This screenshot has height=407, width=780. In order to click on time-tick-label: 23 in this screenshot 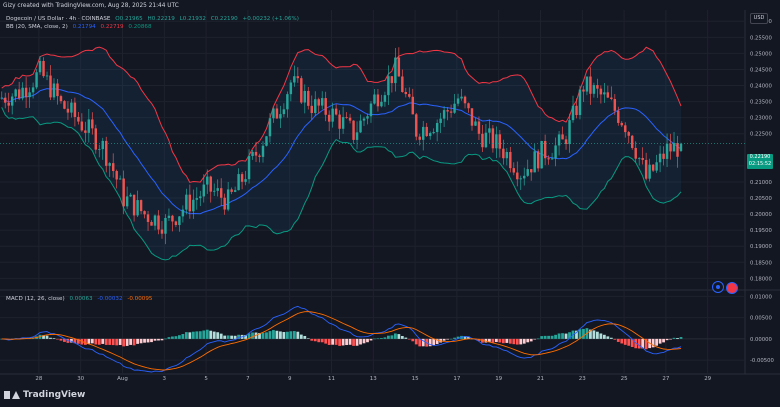, I will do `click(582, 379)`.